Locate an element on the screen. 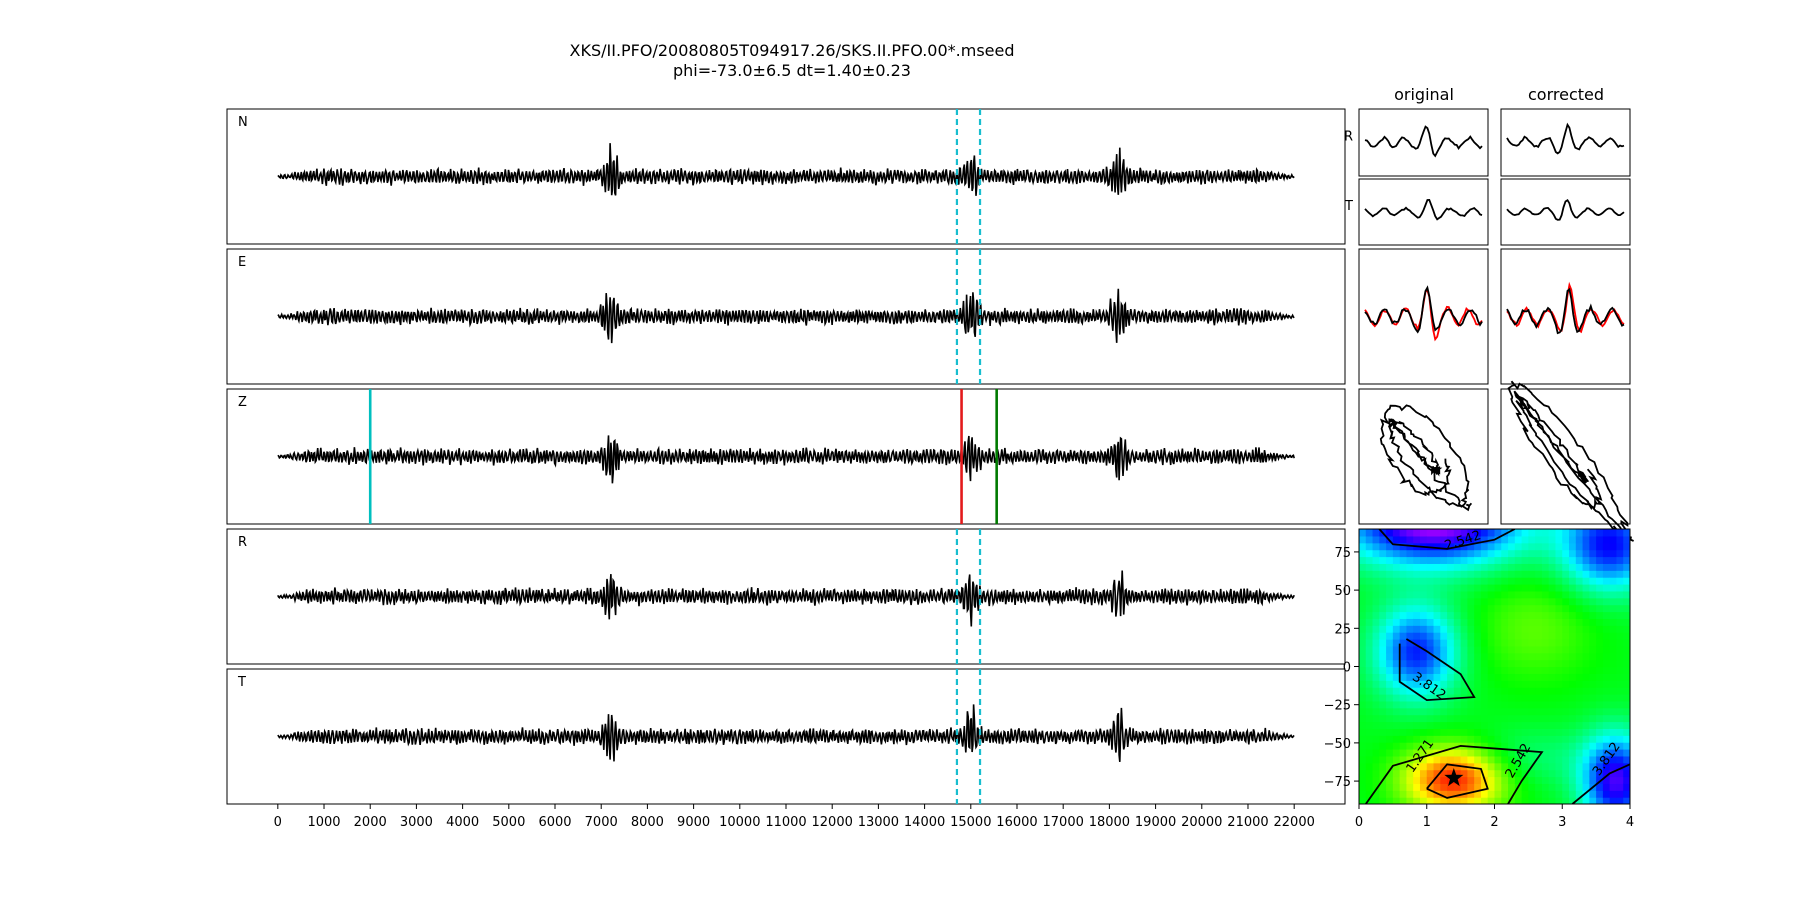 This screenshot has width=1800, height=900. shifted-trace-black is located at coordinates (1423, 309).